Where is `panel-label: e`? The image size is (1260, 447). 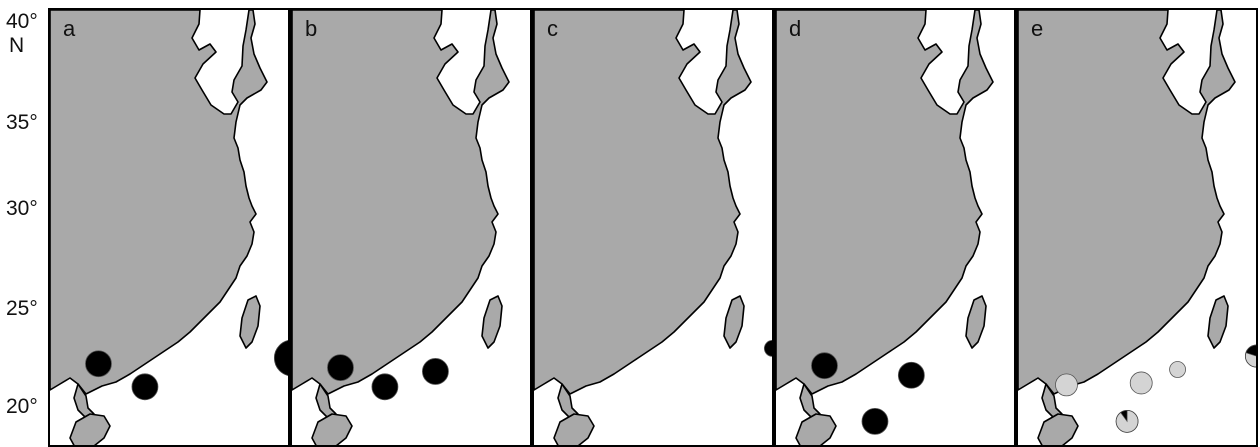 panel-label: e is located at coordinates (1037, 28).